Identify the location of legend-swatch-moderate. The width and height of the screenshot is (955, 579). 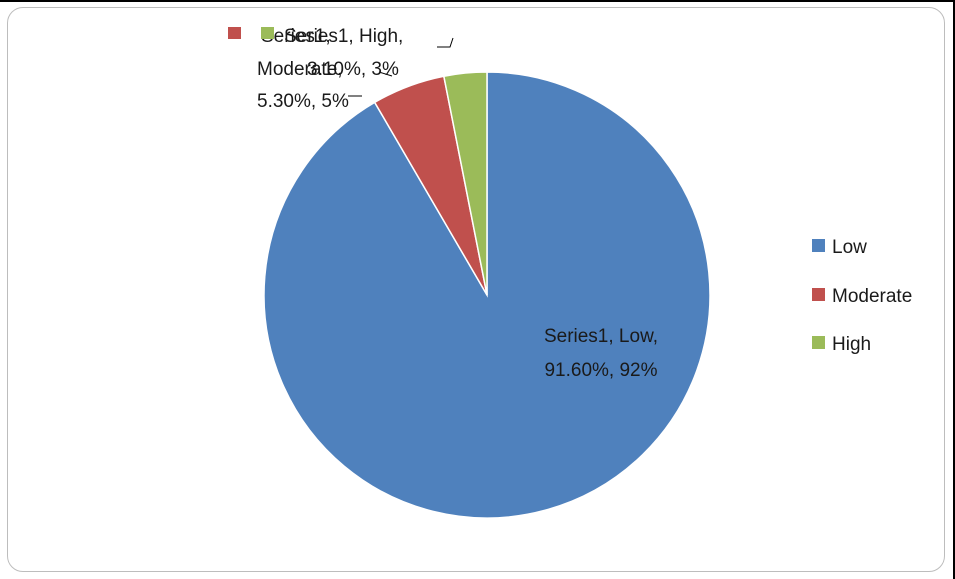
(818, 294).